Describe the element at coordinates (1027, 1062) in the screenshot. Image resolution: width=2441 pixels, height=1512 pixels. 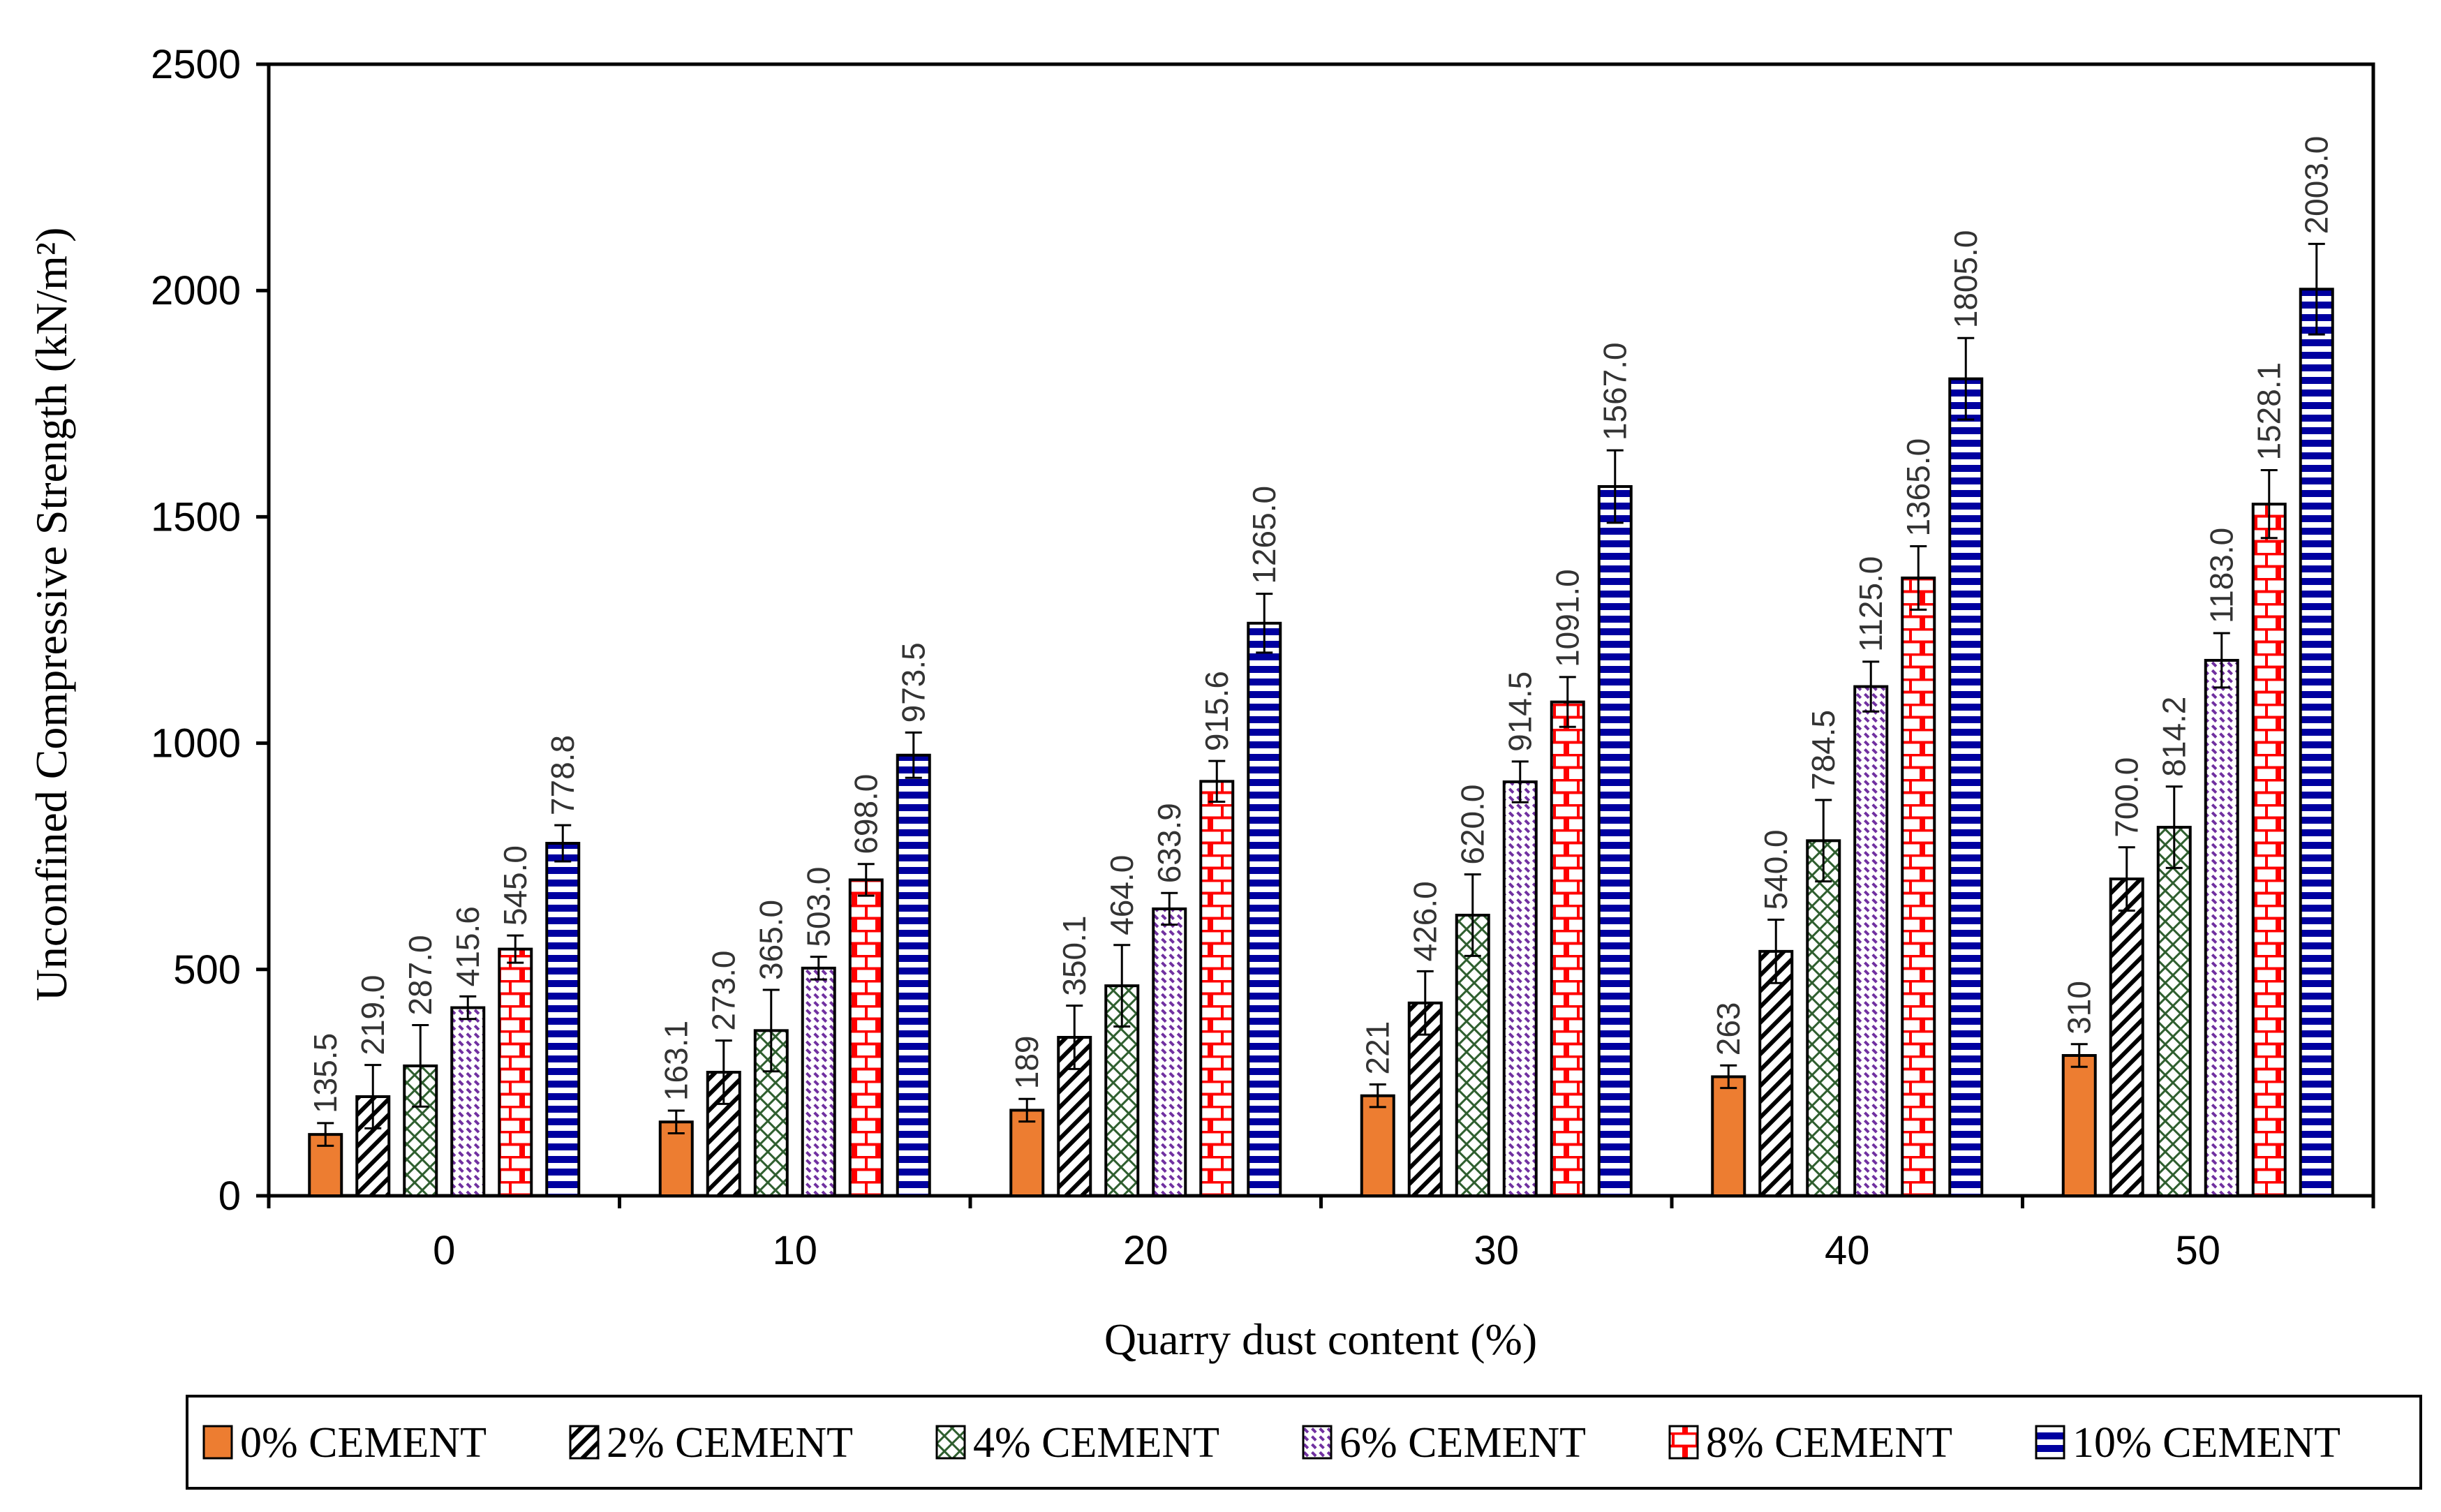
I see `data-label: 189` at that location.